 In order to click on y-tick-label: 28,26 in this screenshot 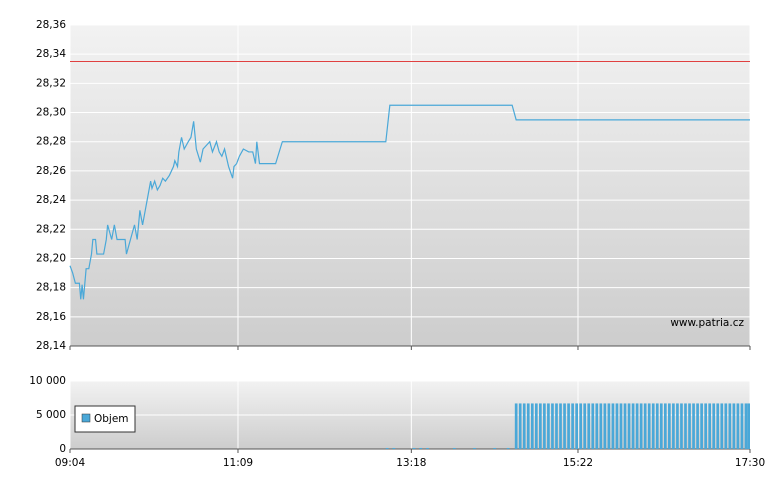, I will do `click(51, 171)`.